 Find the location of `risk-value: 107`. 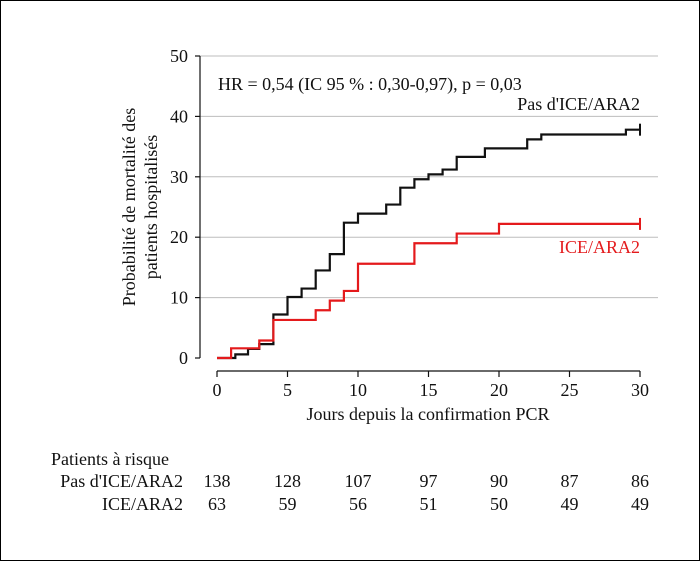

risk-value: 107 is located at coordinates (358, 481).